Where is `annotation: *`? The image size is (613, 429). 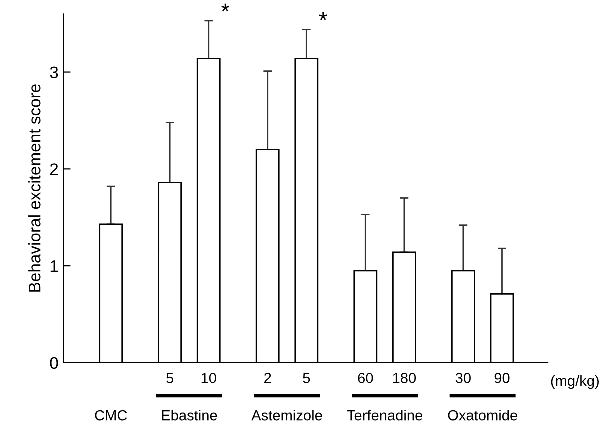 annotation: * is located at coordinates (323, 16).